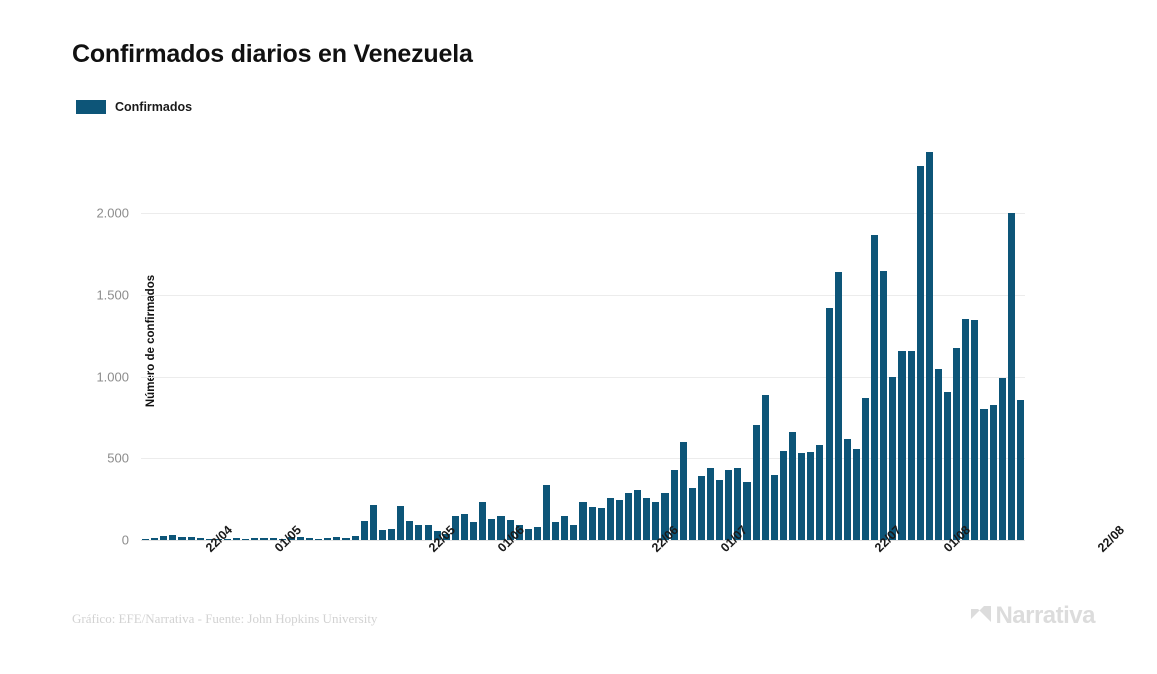  What do you see at coordinates (1032, 616) in the screenshot?
I see `brand-logo: Narrativa` at bounding box center [1032, 616].